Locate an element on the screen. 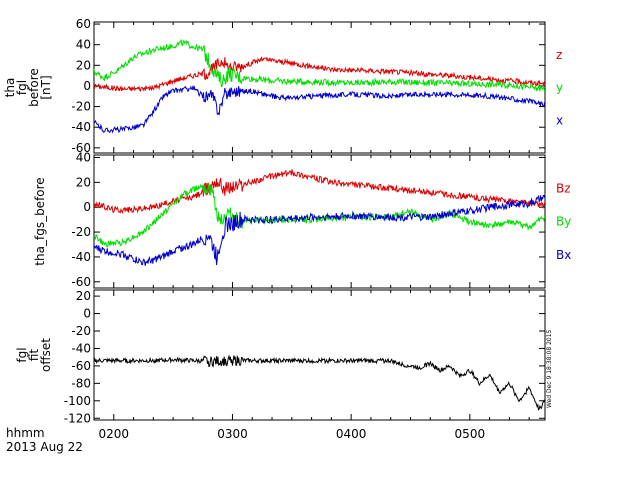 This screenshot has height=480, width=640. series-line-offset is located at coordinates (319, 382).